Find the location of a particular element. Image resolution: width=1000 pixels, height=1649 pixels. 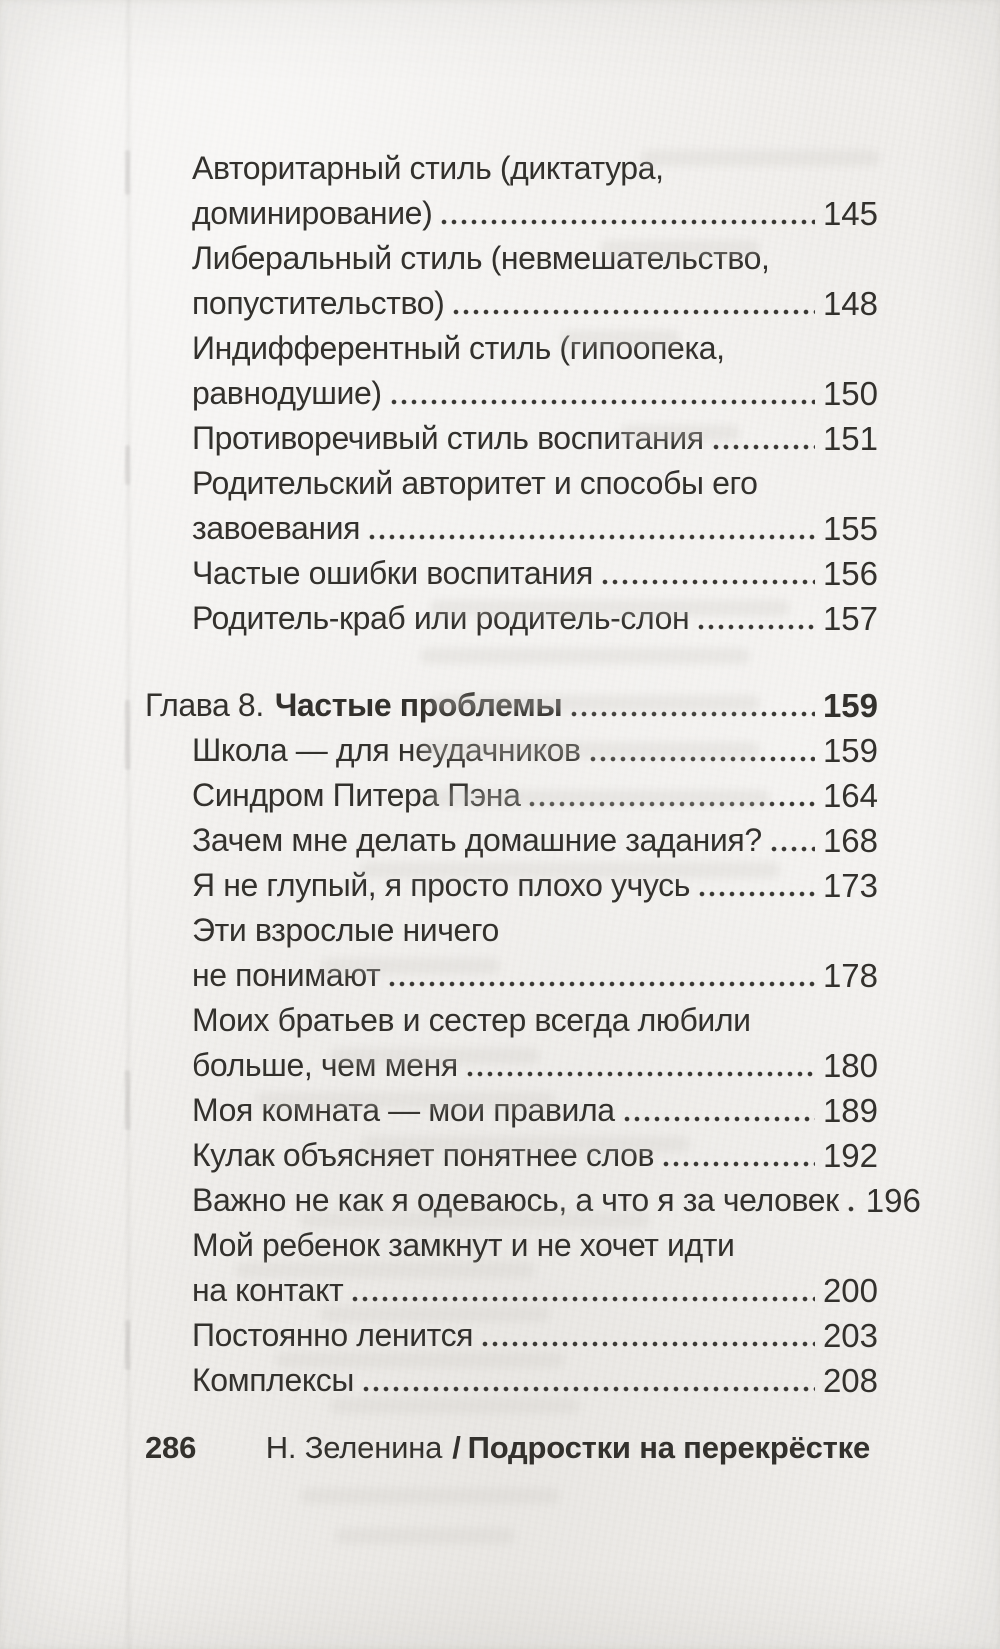

toc-entry: Кулак объясняет понятнее слов 192 is located at coordinates (511, 1155).